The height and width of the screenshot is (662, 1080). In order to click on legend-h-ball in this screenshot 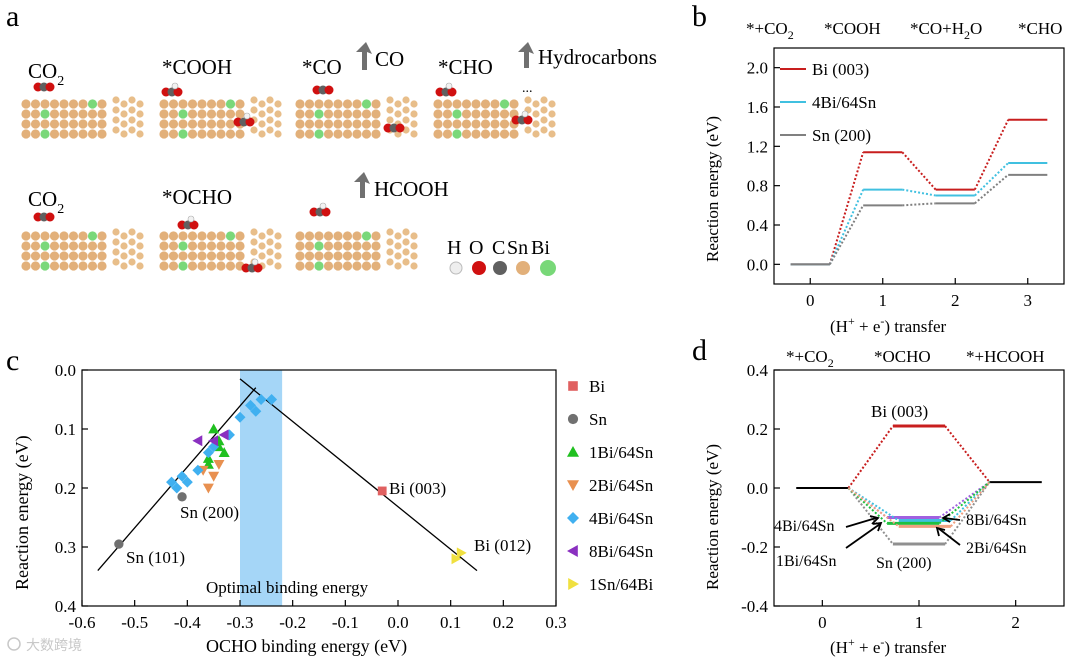, I will do `click(456, 268)`.